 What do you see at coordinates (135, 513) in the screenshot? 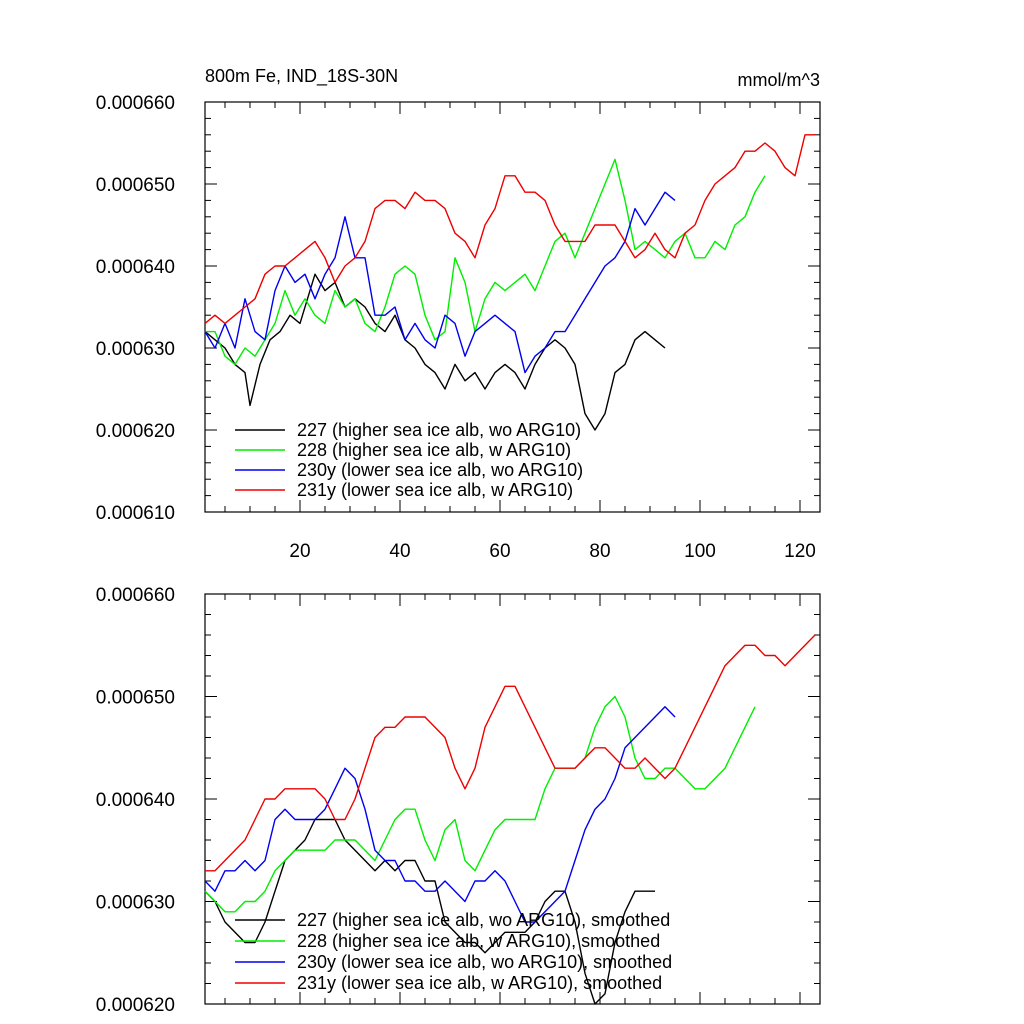
I see `y-tick-label: 0.000610` at bounding box center [135, 513].